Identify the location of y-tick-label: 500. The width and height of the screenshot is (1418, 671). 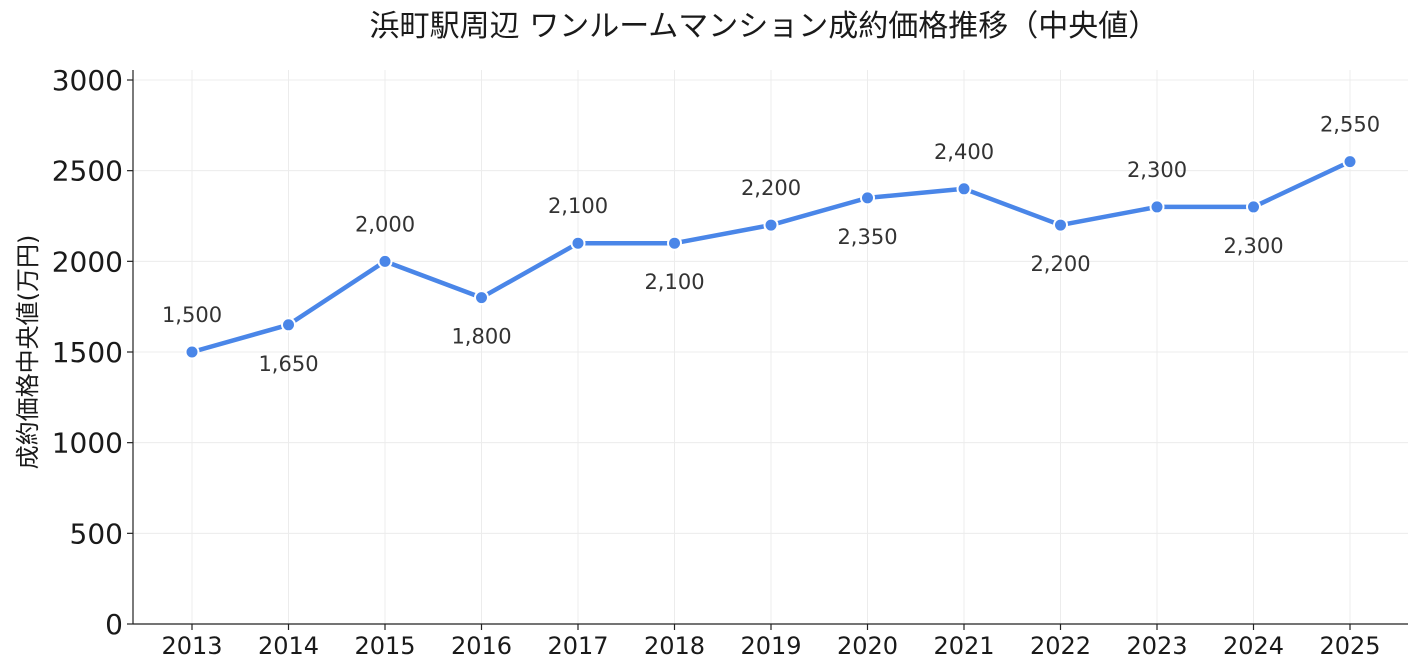
(96, 533).